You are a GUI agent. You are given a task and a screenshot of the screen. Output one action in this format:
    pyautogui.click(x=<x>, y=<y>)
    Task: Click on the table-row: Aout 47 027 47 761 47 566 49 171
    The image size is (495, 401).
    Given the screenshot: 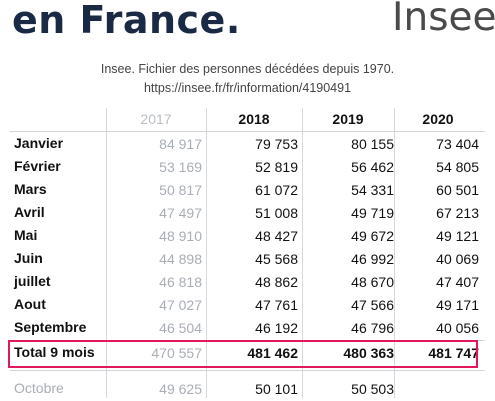 What is the action you would take?
    pyautogui.click(x=247, y=305)
    